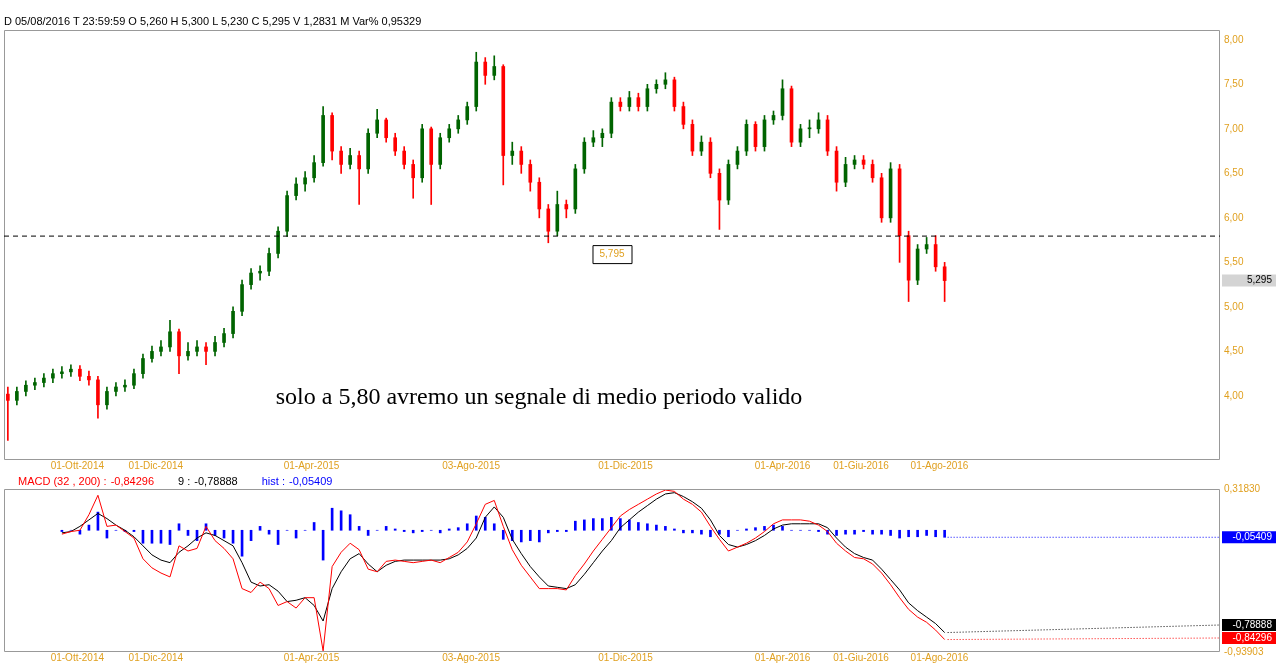  What do you see at coordinates (1252, 537) in the screenshot?
I see `annotation: -0,05409` at bounding box center [1252, 537].